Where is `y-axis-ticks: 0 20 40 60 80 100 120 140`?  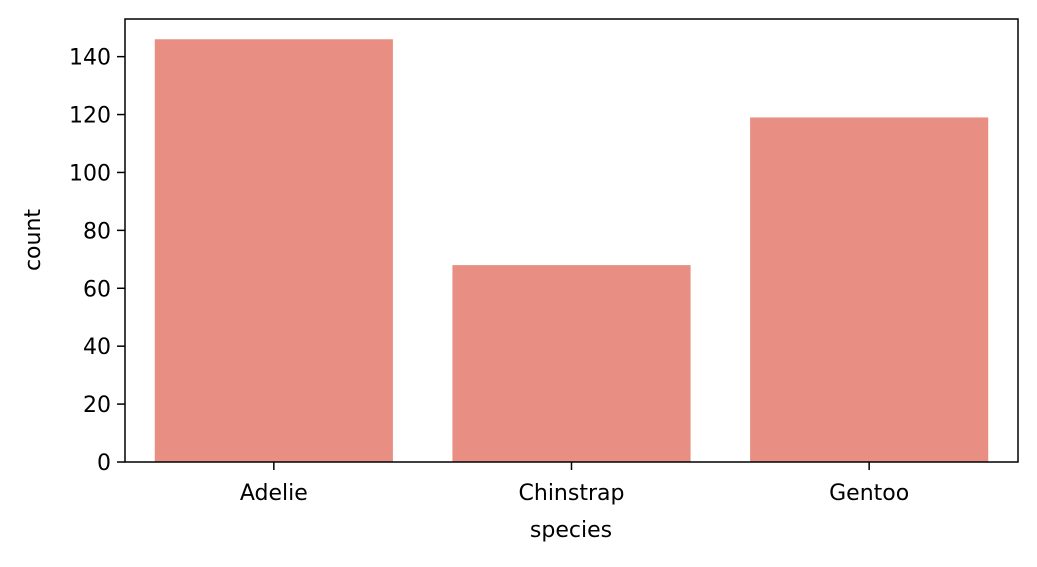
y-axis-ticks: 0 20 40 60 80 100 120 140 is located at coordinates (97, 261).